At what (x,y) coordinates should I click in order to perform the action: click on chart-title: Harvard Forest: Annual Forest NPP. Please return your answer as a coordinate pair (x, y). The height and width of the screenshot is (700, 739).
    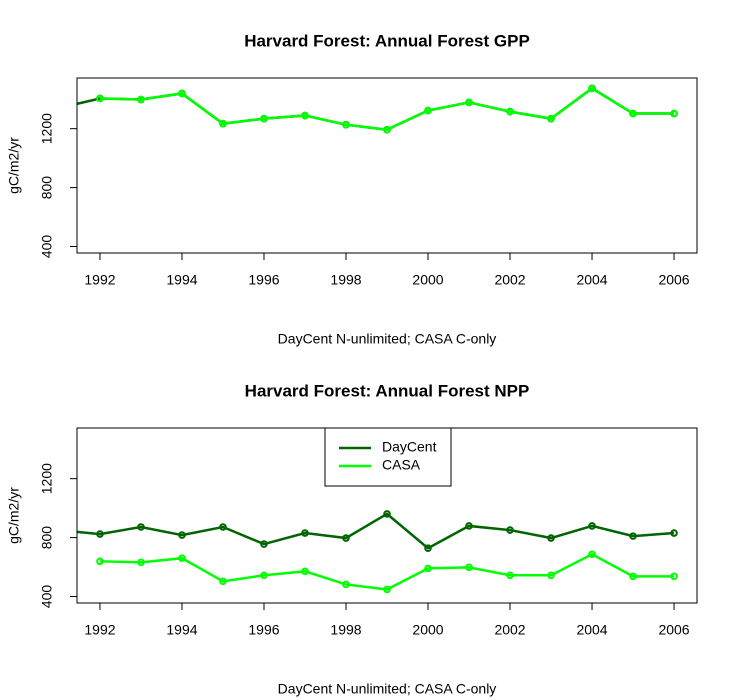
    Looking at the image, I should click on (387, 390).